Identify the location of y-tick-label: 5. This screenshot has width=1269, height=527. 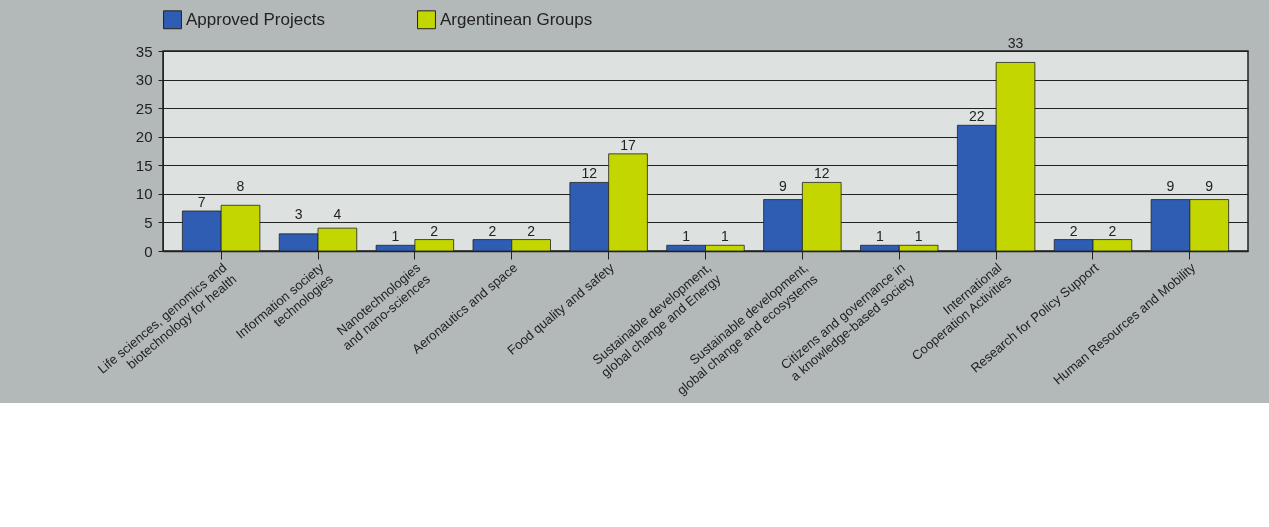
(148, 222).